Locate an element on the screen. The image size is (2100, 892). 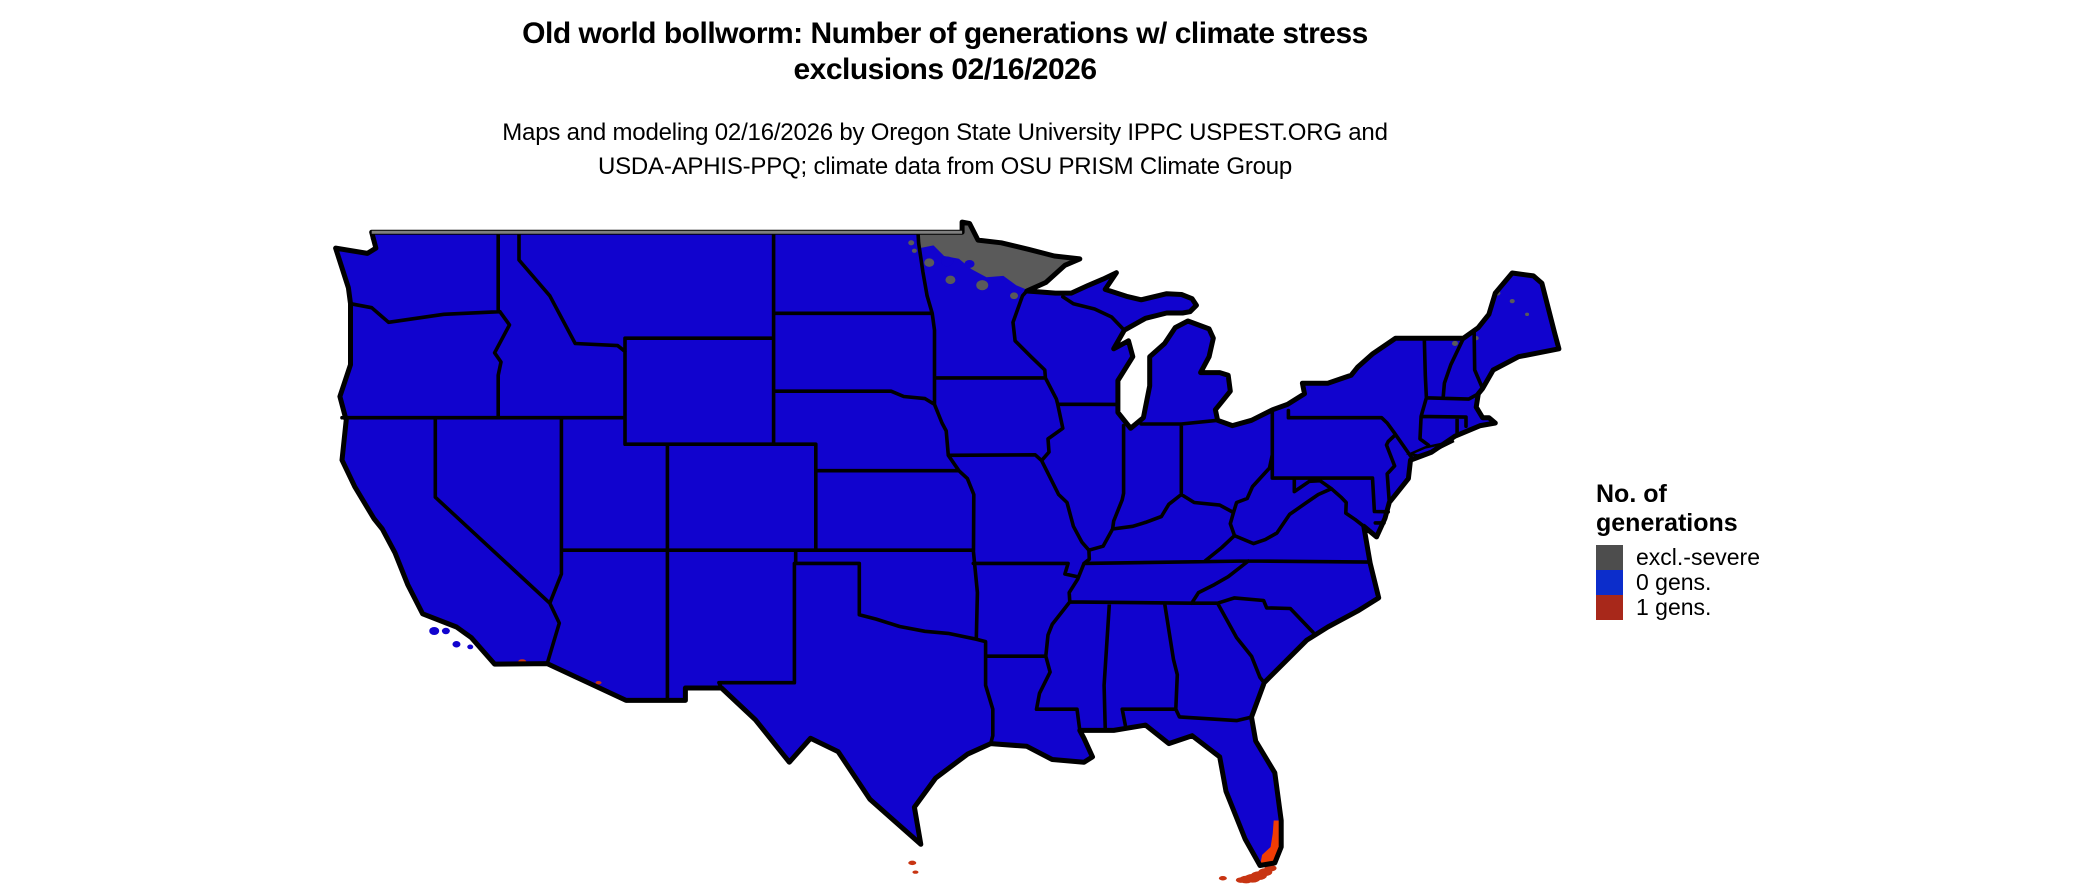
legend-label-2: 1 gens. is located at coordinates (1674, 607).